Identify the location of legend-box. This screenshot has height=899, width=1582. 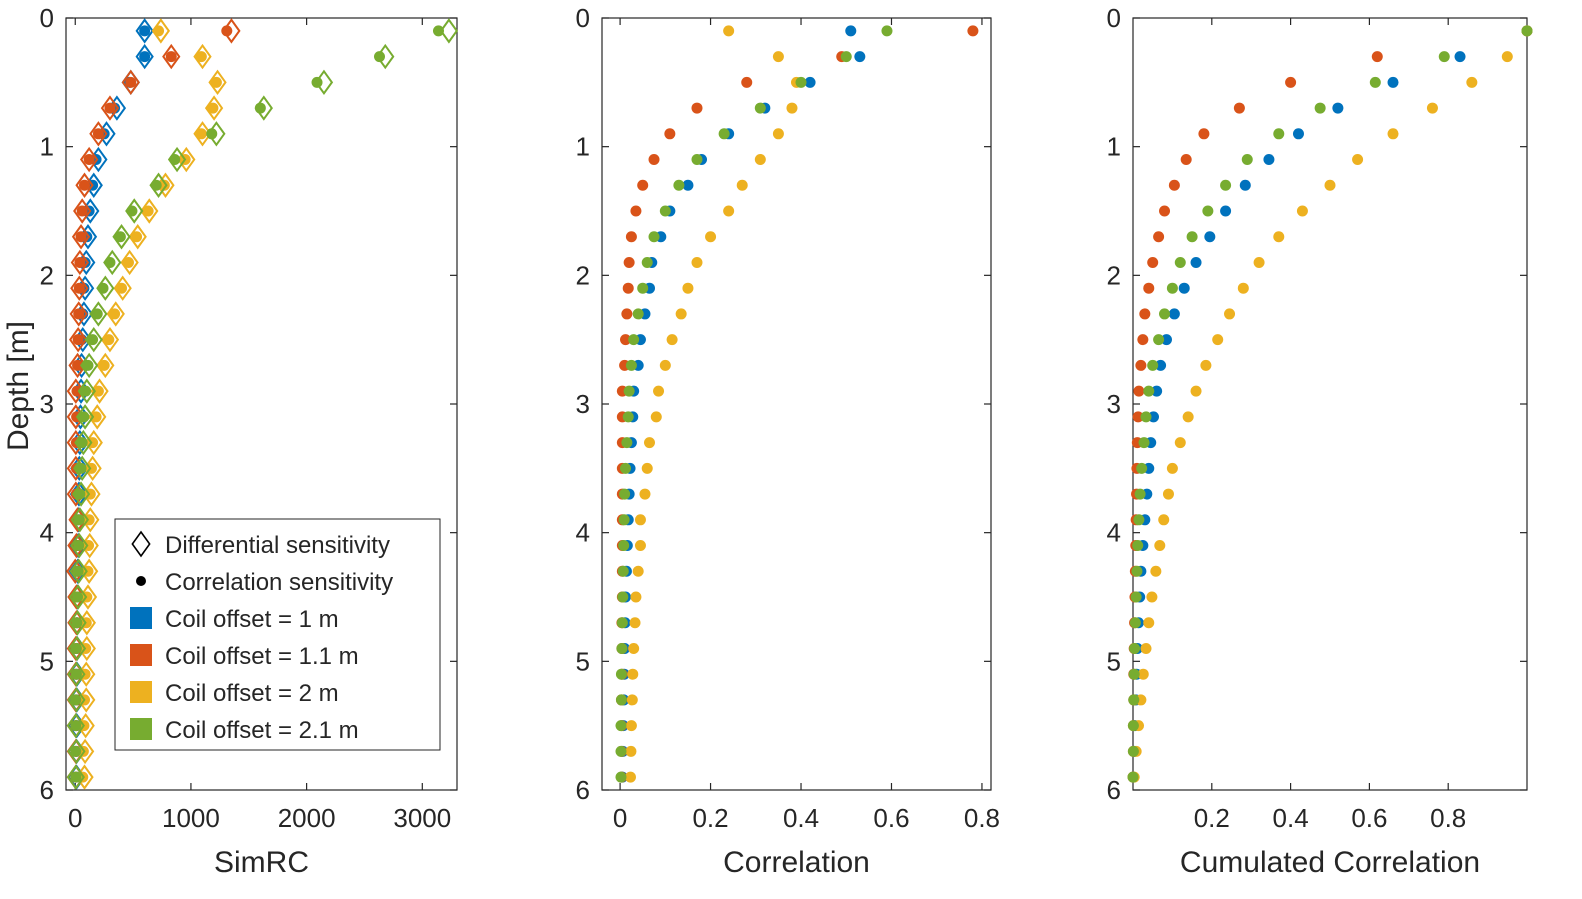
(277, 634).